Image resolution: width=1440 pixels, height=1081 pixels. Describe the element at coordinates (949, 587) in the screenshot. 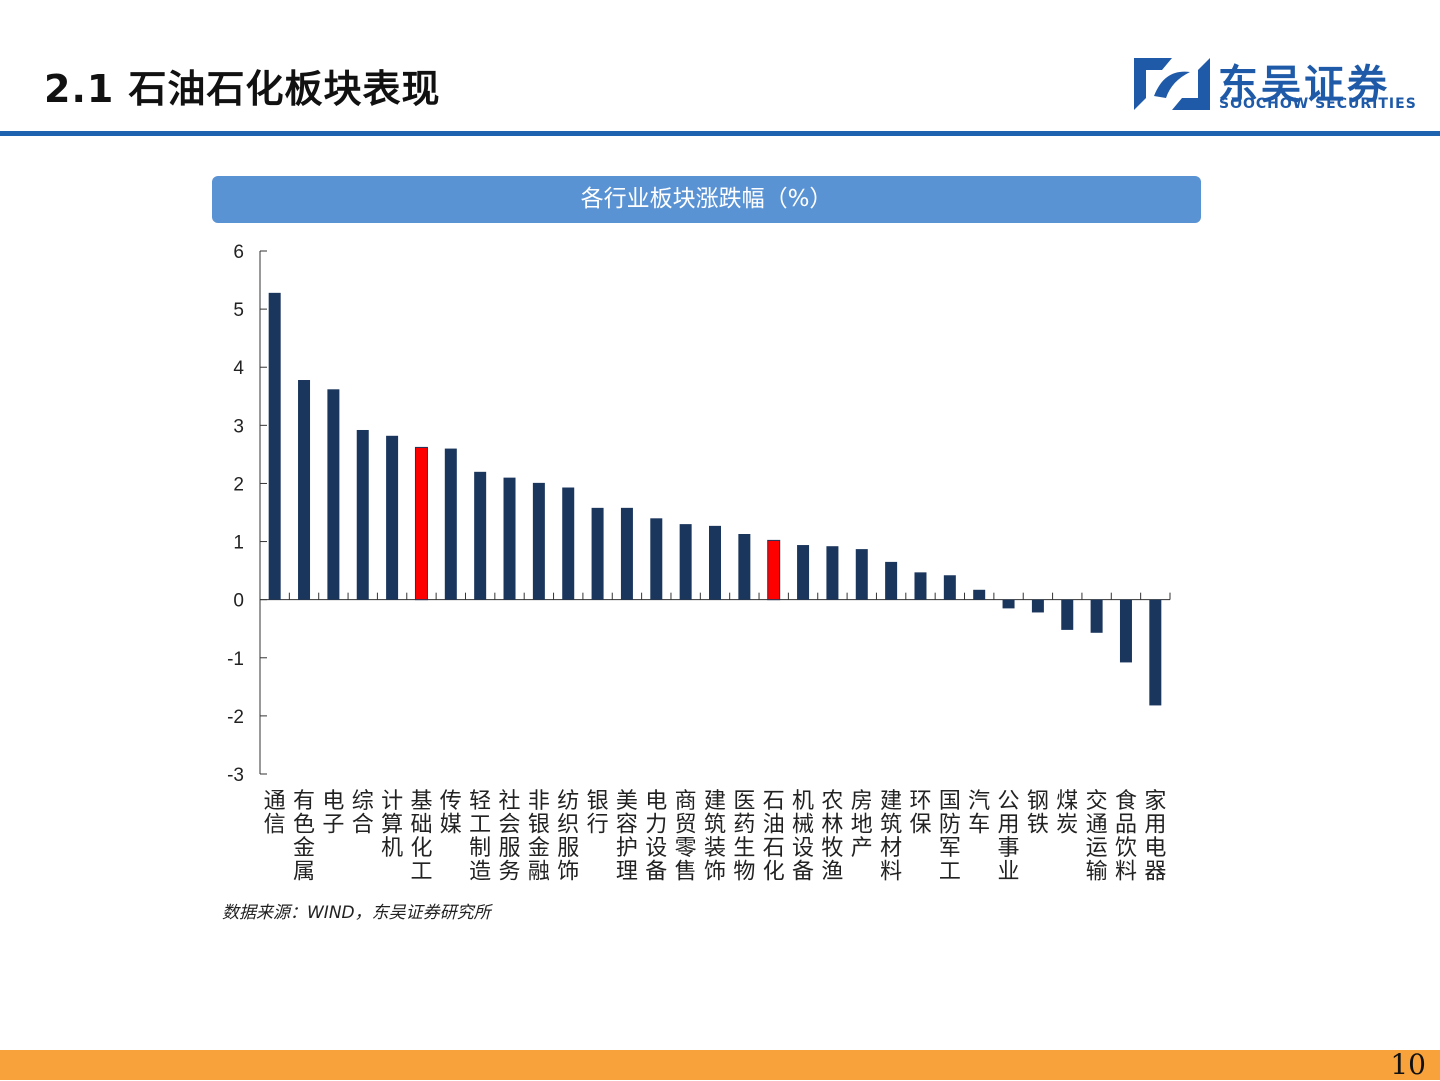

I see `bar-国防军工` at that location.